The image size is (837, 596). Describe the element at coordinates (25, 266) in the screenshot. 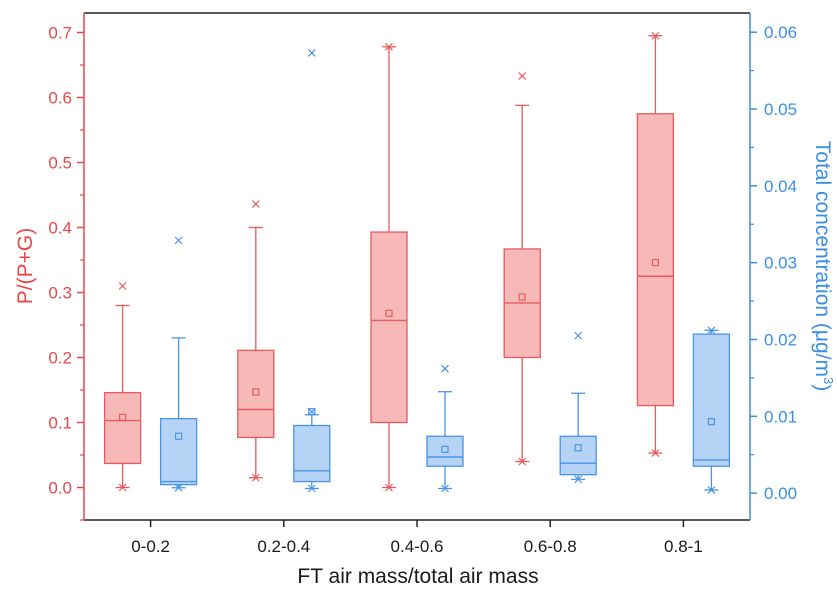

I see `left-y-axis-title: P/(P+G)` at that location.